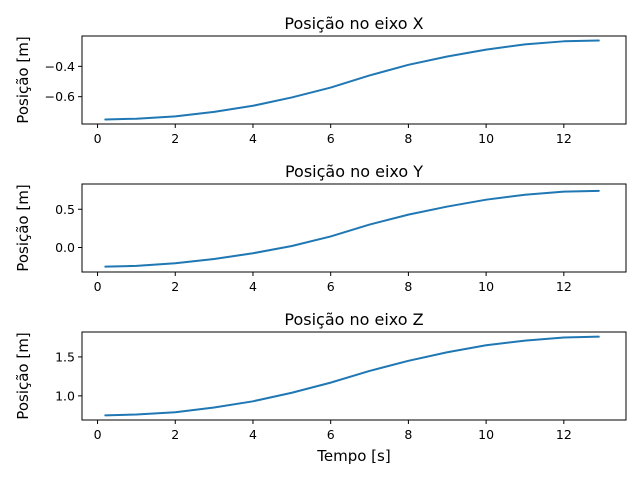  What do you see at coordinates (65, 356) in the screenshot?
I see `y-tick-label: 1.5` at bounding box center [65, 356].